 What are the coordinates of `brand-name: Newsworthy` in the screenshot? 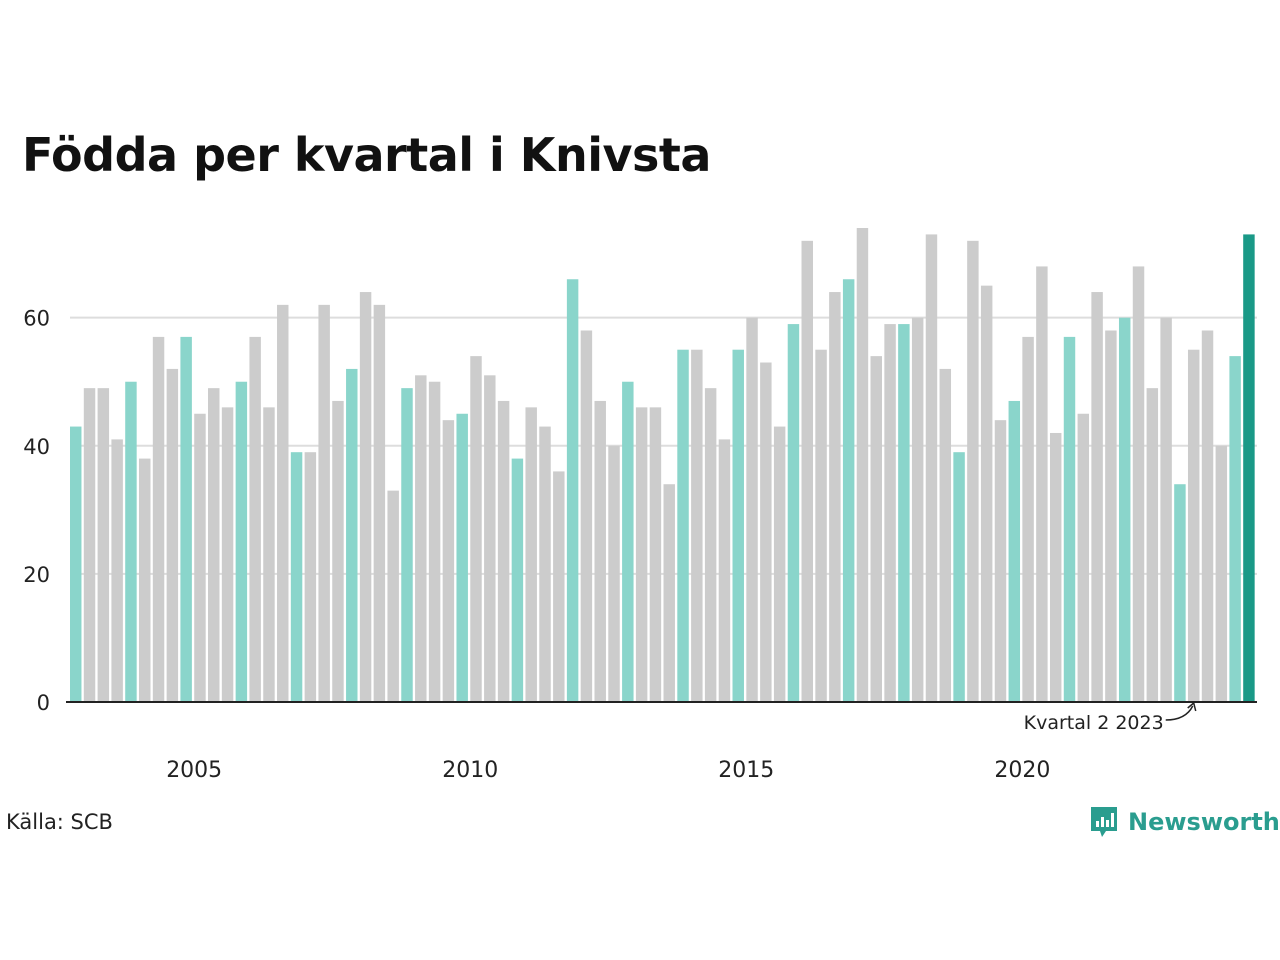 It's located at (1204, 822).